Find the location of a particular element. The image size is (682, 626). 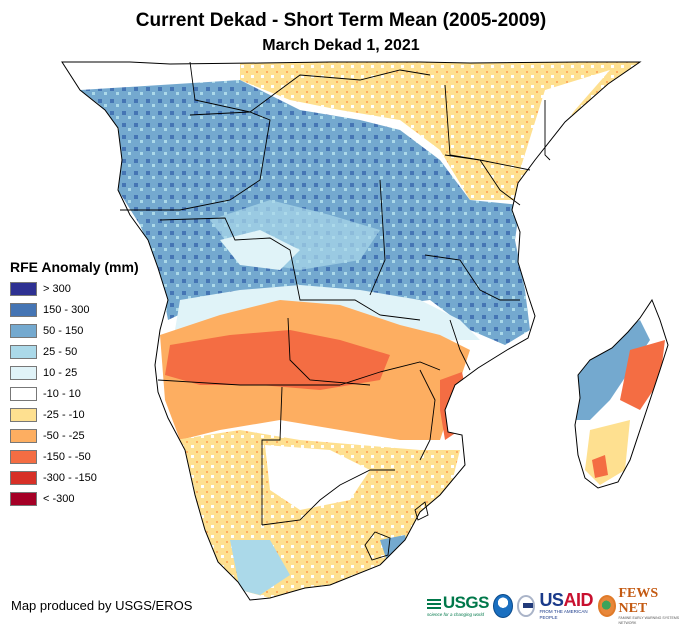

anomaly-natal-wet is located at coordinates (395, 552).